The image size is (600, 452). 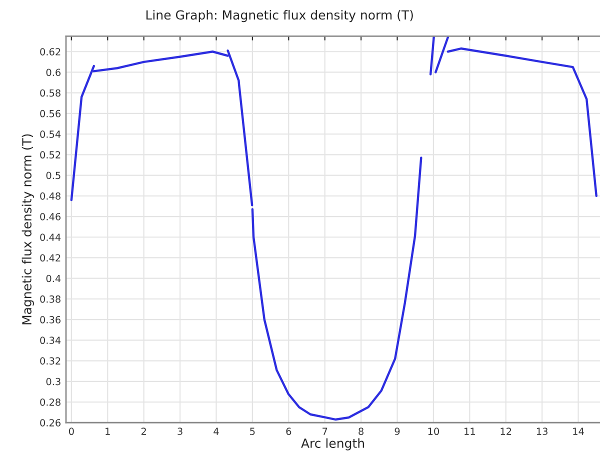 What do you see at coordinates (180, 432) in the screenshot?
I see `x-tick-label: 3` at bounding box center [180, 432].